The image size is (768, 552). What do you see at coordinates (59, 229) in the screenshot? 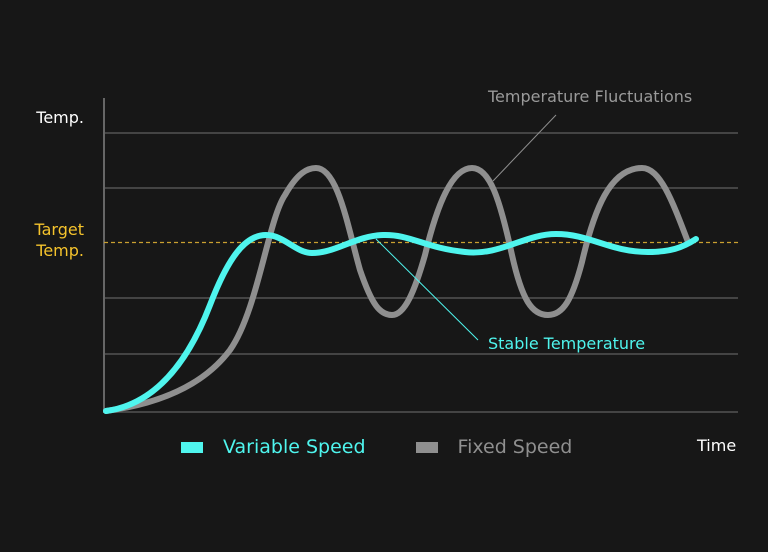
I see `target-label-line1: Target` at bounding box center [59, 229].